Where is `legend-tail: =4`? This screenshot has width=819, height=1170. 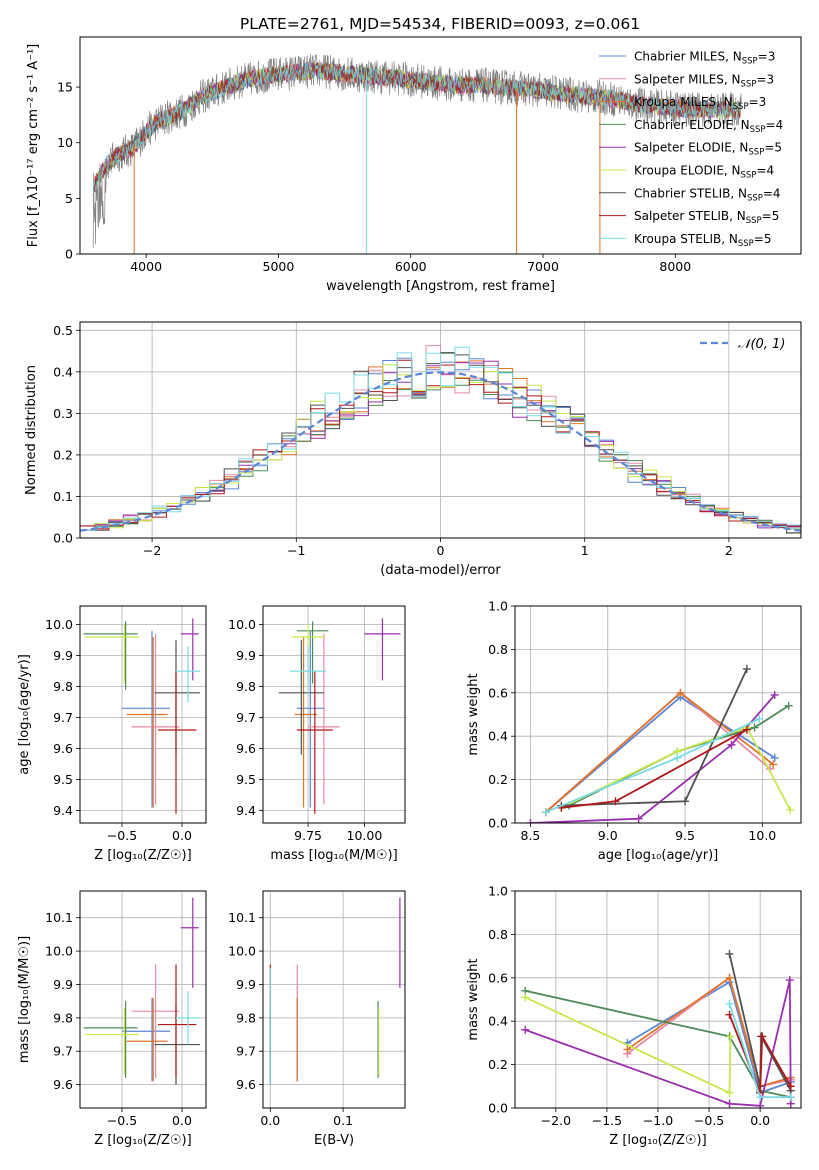 legend-tail: =4 is located at coordinates (765, 171).